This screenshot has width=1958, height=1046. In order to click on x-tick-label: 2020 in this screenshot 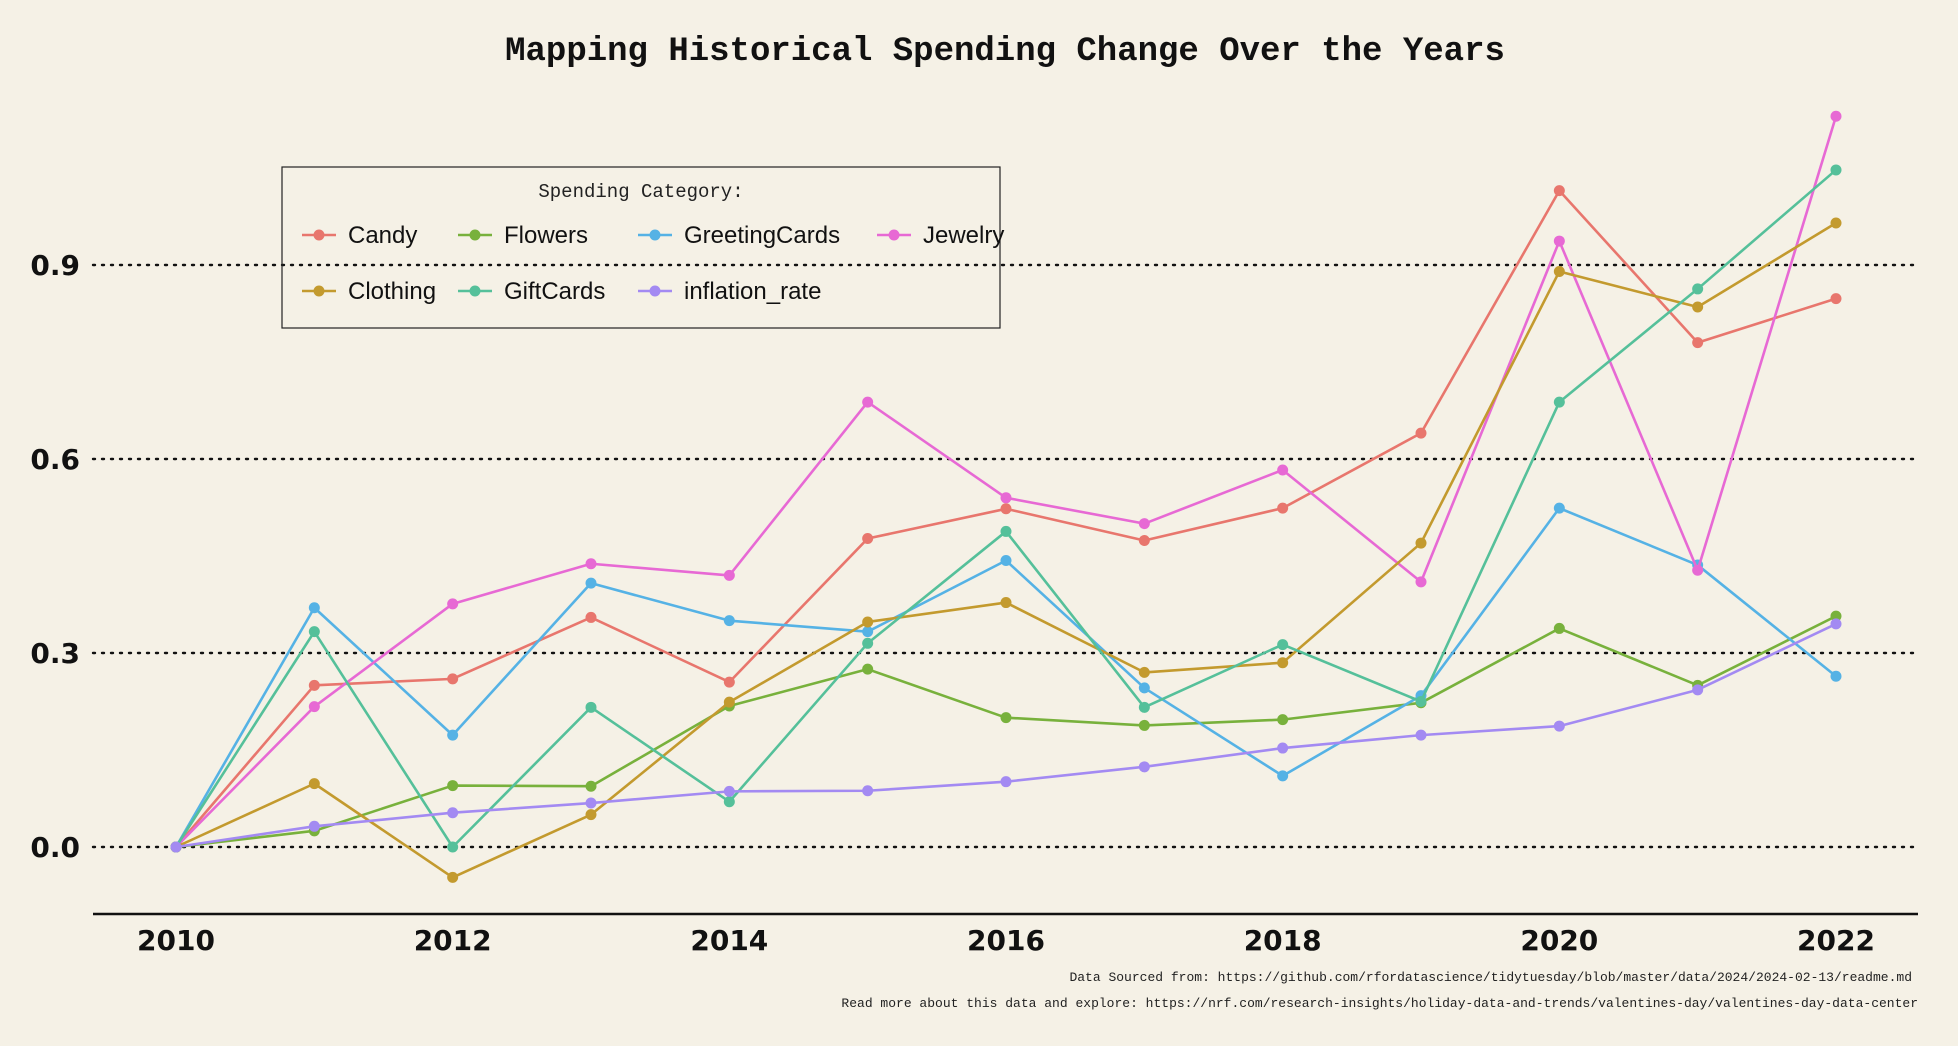, I will do `click(1559, 940)`.